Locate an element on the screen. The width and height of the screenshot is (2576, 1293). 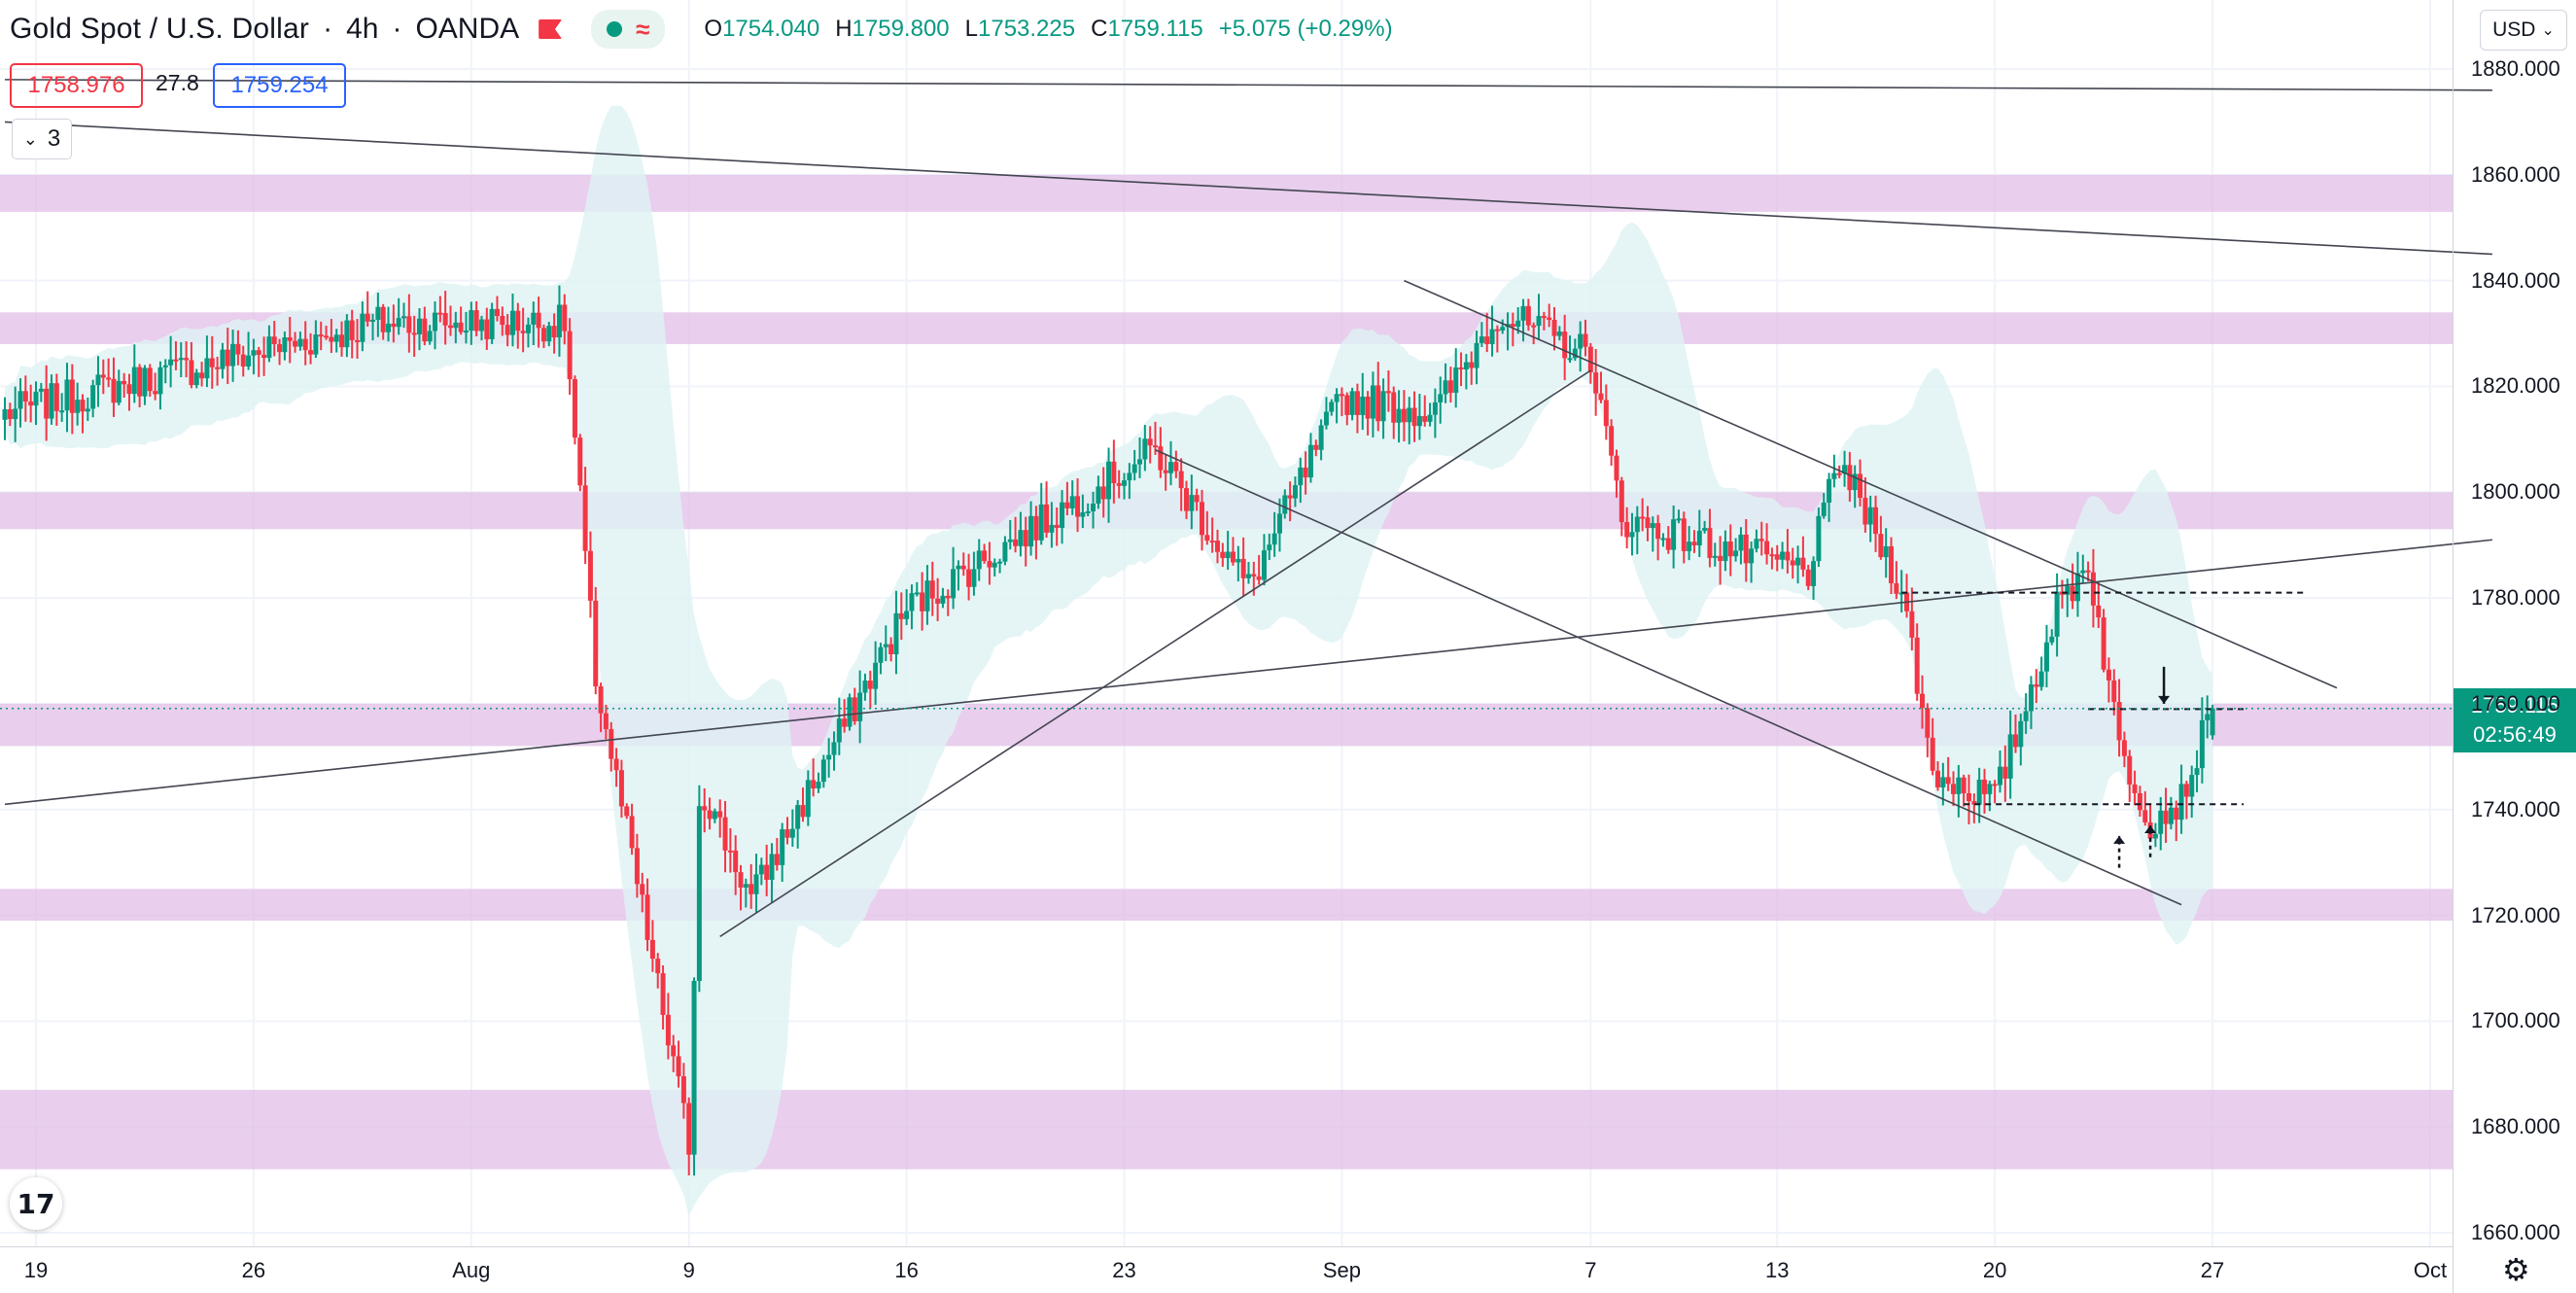
indicators-toggle: ⌄ 3 is located at coordinates (42, 139).